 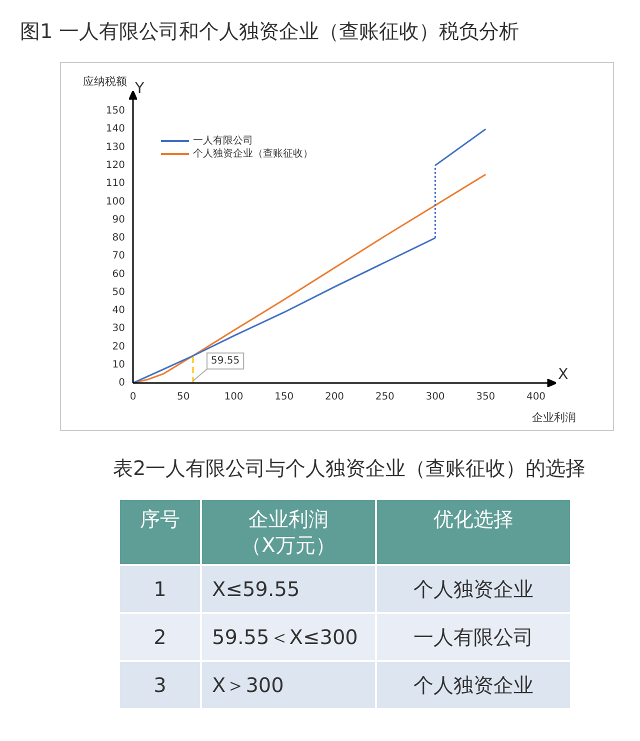 I want to click on x-tick-label: 250, so click(x=384, y=397).